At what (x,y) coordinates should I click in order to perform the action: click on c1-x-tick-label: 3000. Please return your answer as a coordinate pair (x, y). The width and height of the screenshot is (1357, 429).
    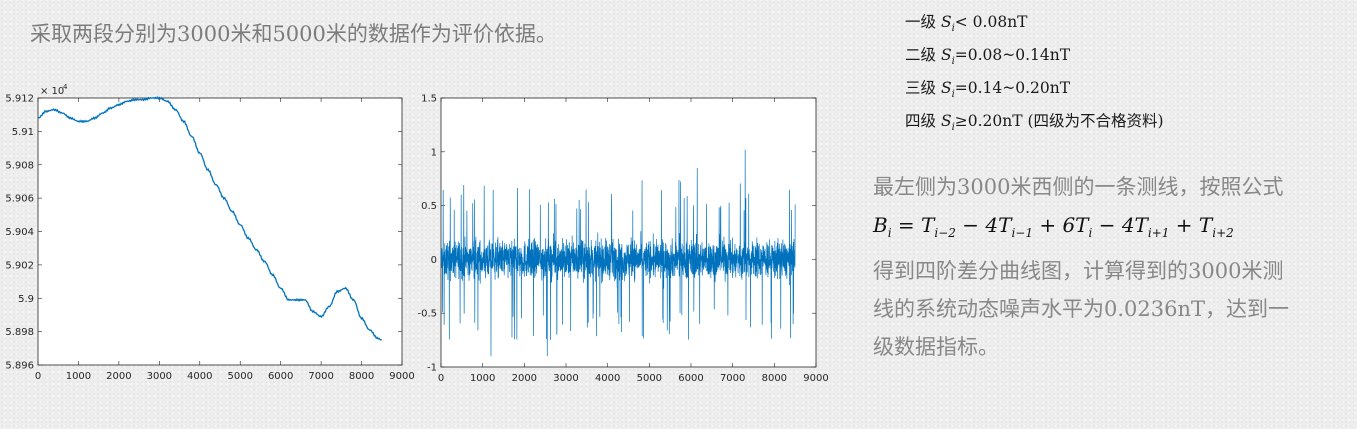
    Looking at the image, I should click on (159, 376).